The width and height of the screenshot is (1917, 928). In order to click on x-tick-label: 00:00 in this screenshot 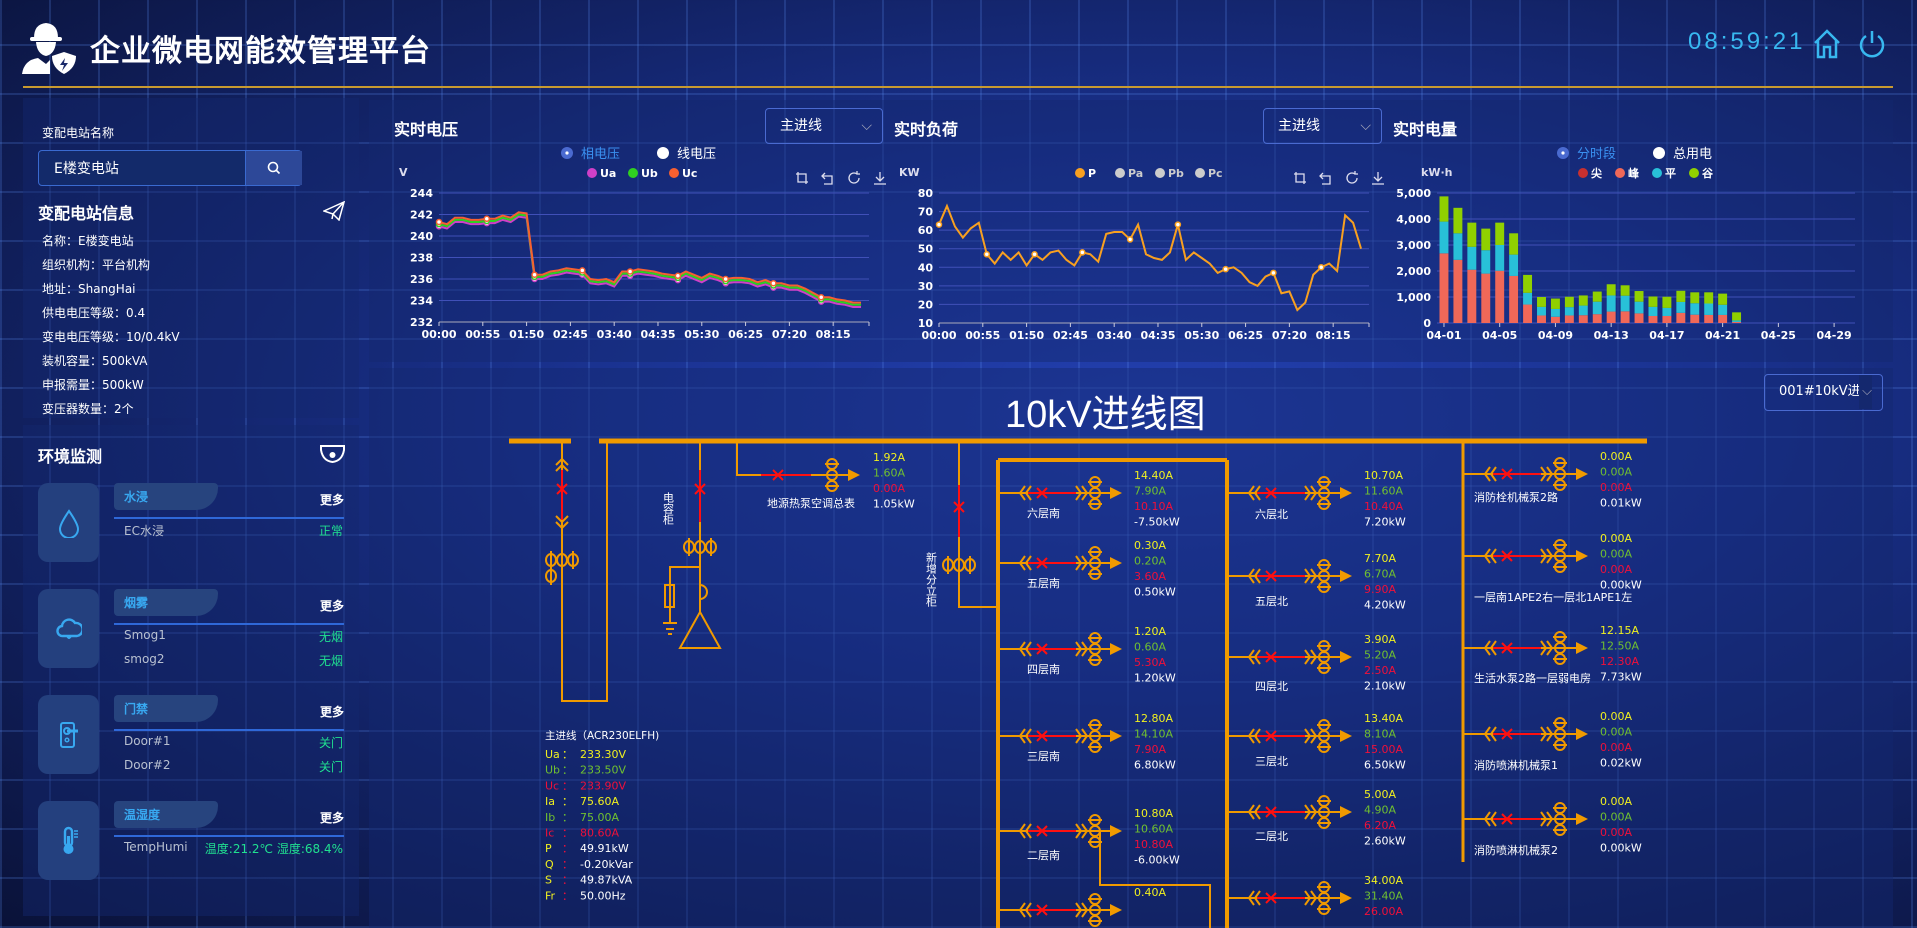, I will do `click(938, 335)`.